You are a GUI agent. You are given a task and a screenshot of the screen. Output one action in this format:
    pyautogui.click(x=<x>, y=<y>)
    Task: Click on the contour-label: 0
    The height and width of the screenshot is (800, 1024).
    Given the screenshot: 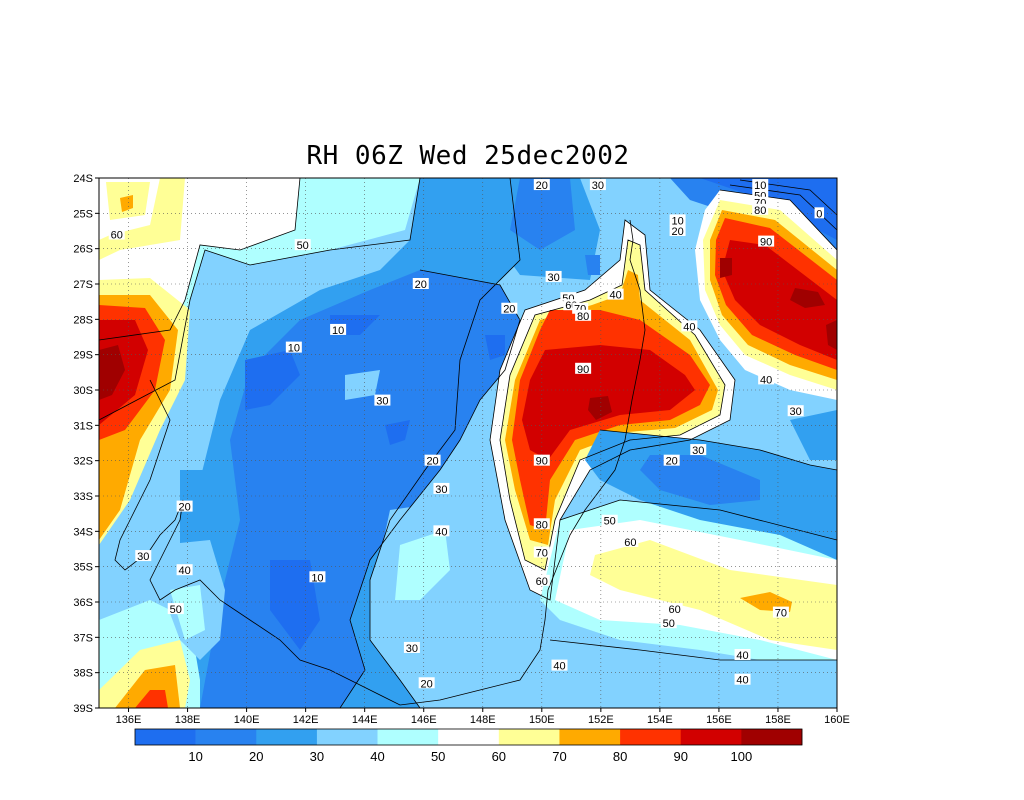 What is the action you would take?
    pyautogui.click(x=819, y=214)
    